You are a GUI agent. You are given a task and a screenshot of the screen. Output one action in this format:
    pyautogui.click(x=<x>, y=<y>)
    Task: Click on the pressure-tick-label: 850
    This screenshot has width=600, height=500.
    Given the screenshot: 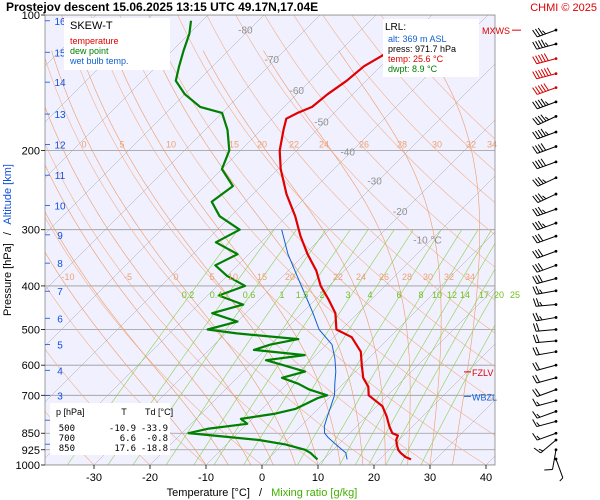 What is the action you would take?
    pyautogui.click(x=31, y=434)
    